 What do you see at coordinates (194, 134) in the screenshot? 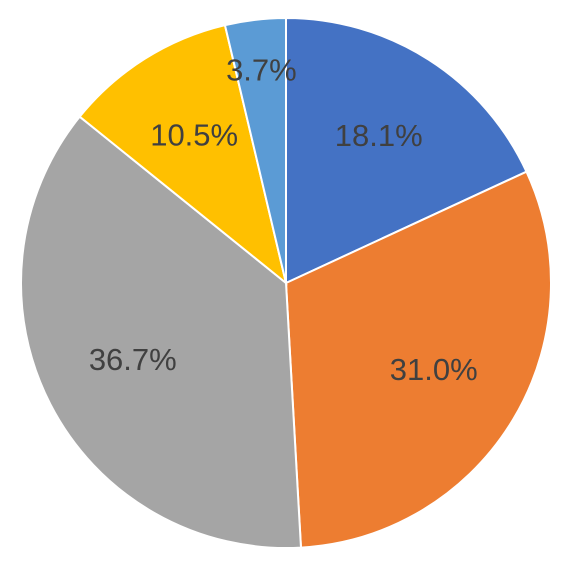
I see `data-label: 10.5%` at bounding box center [194, 134].